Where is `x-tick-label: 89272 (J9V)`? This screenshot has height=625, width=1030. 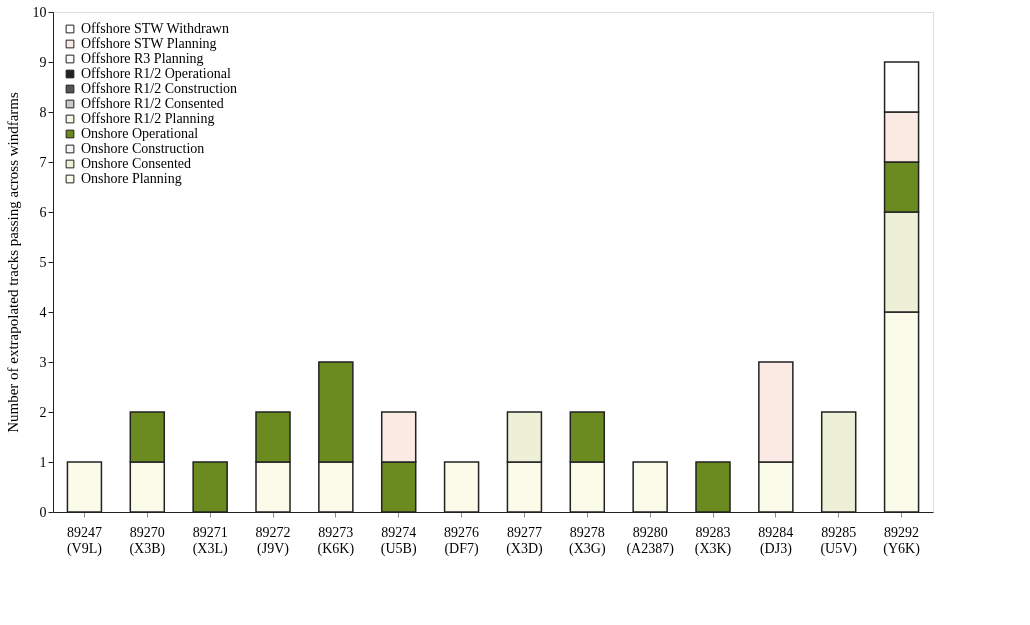 x-tick-label: 89272 (J9V) is located at coordinates (273, 540).